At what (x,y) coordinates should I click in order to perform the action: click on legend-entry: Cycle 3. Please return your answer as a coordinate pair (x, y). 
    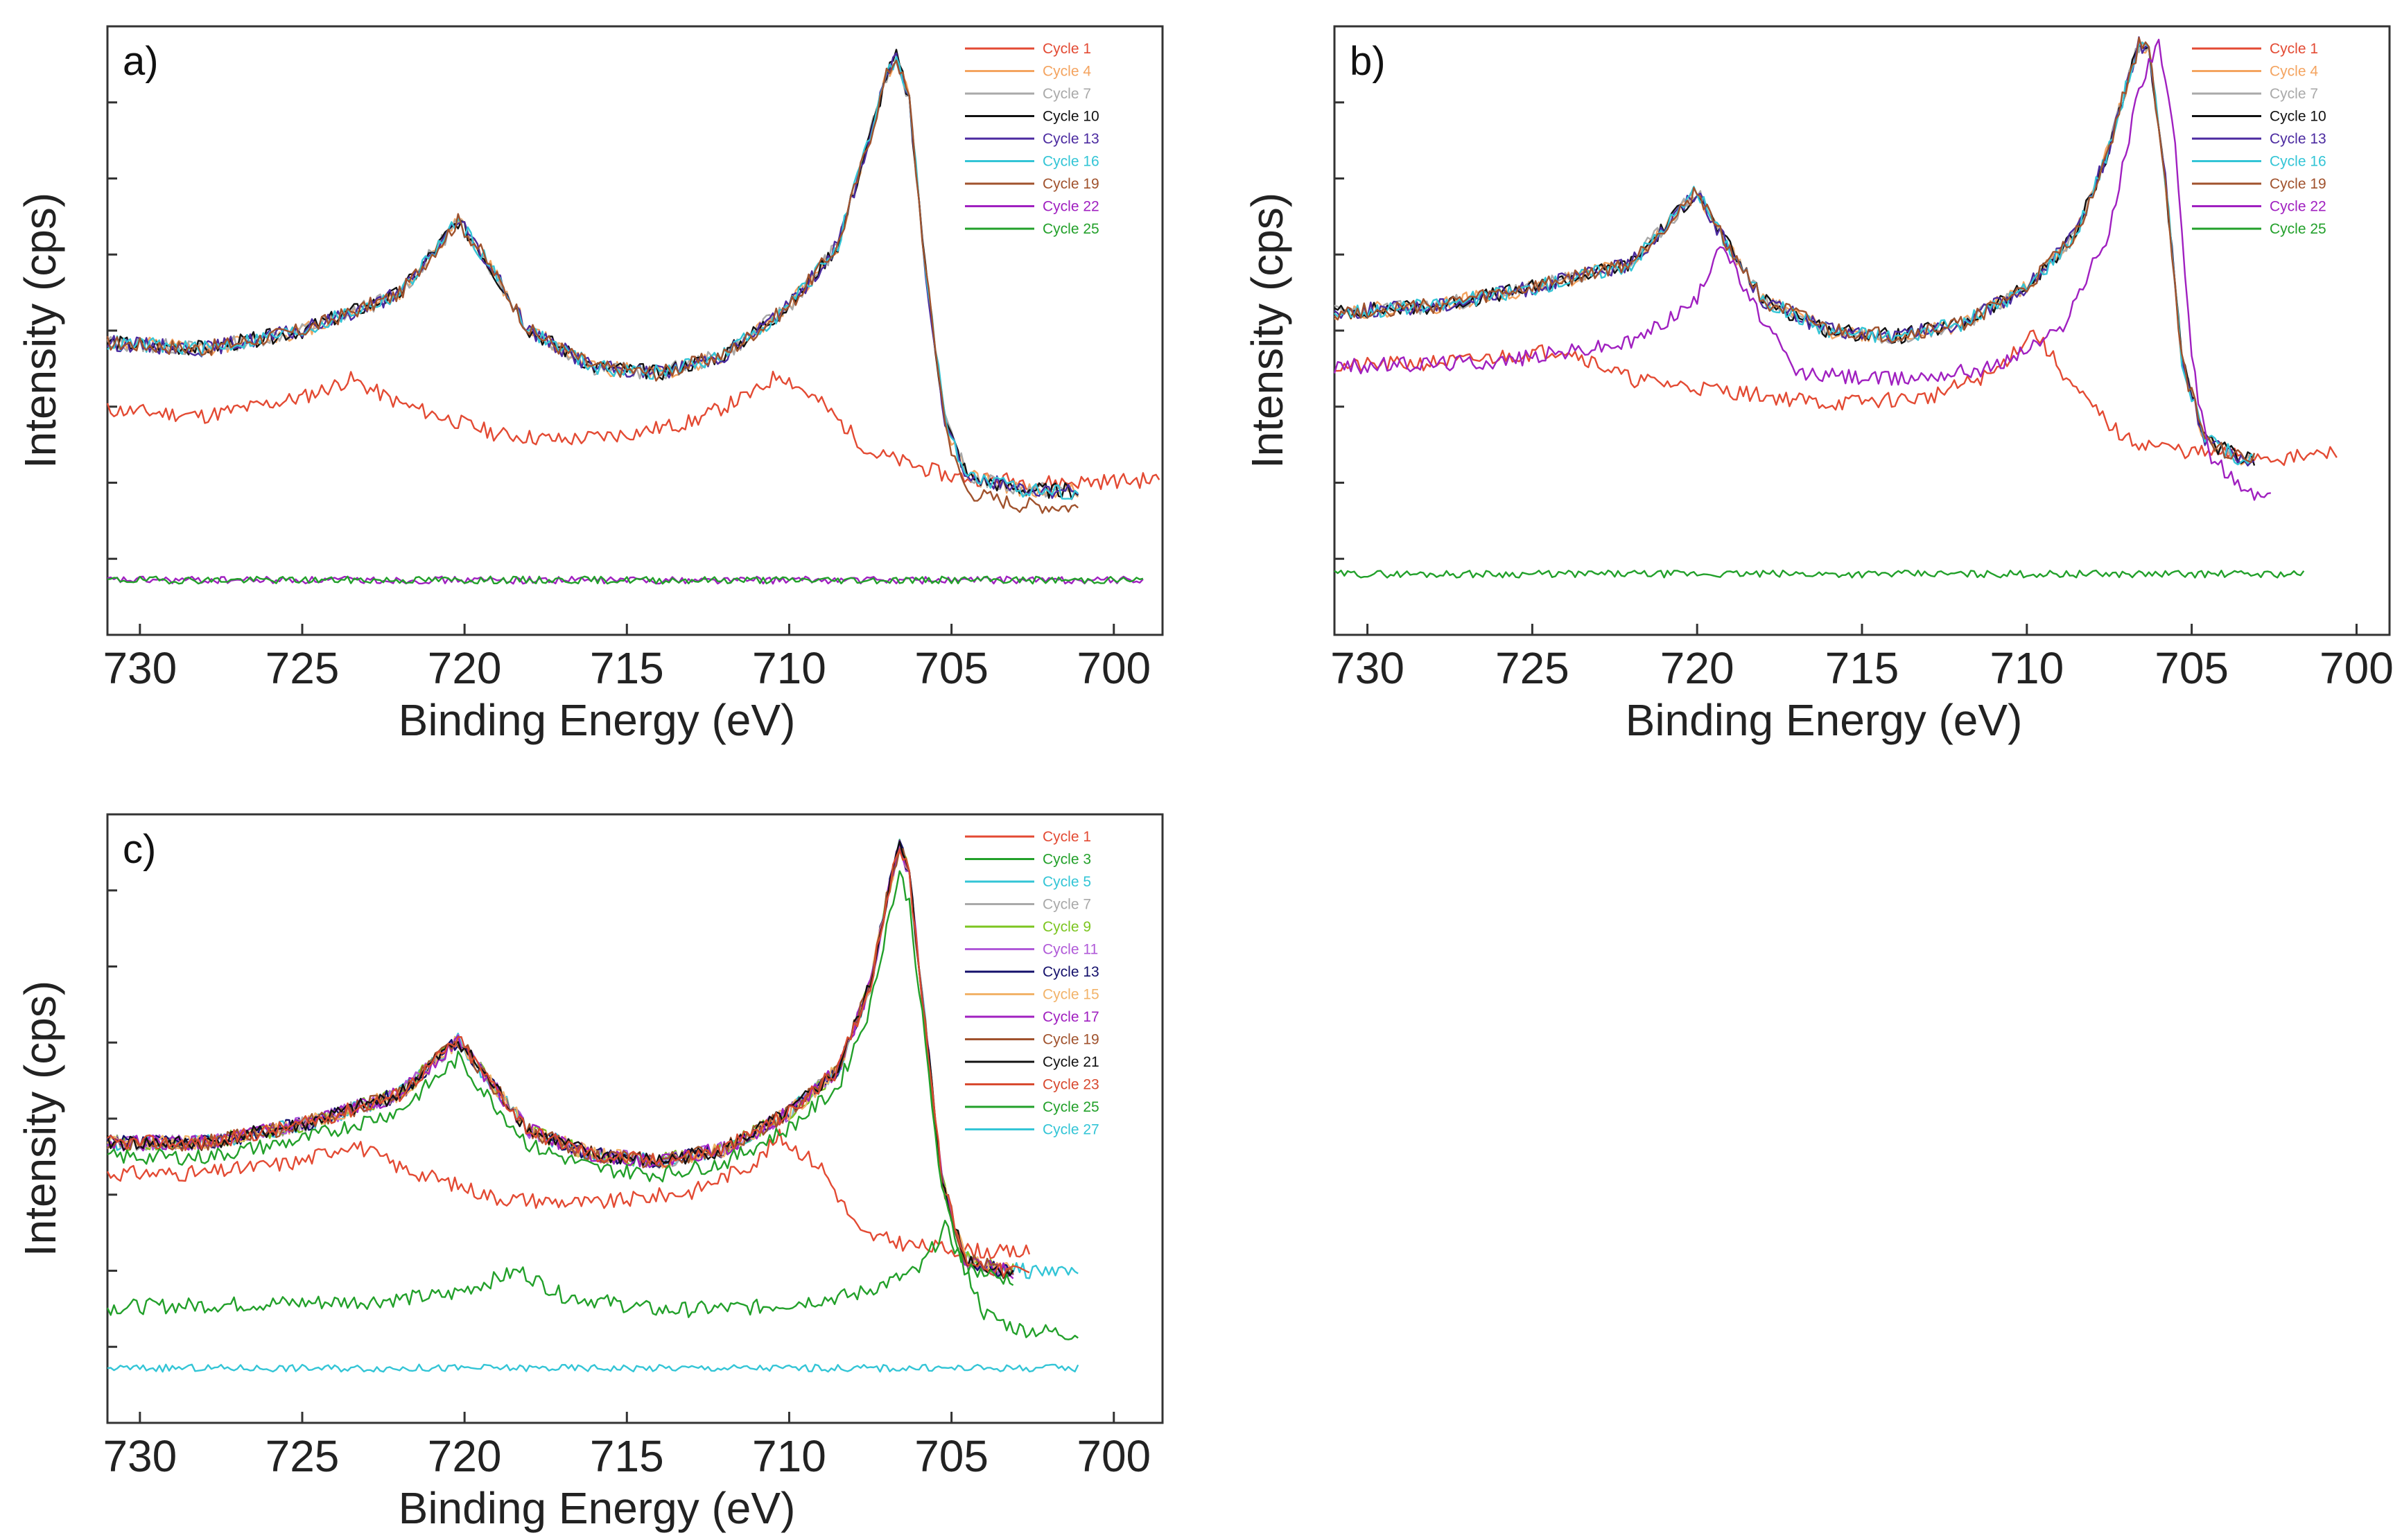
    Looking at the image, I should click on (1067, 860).